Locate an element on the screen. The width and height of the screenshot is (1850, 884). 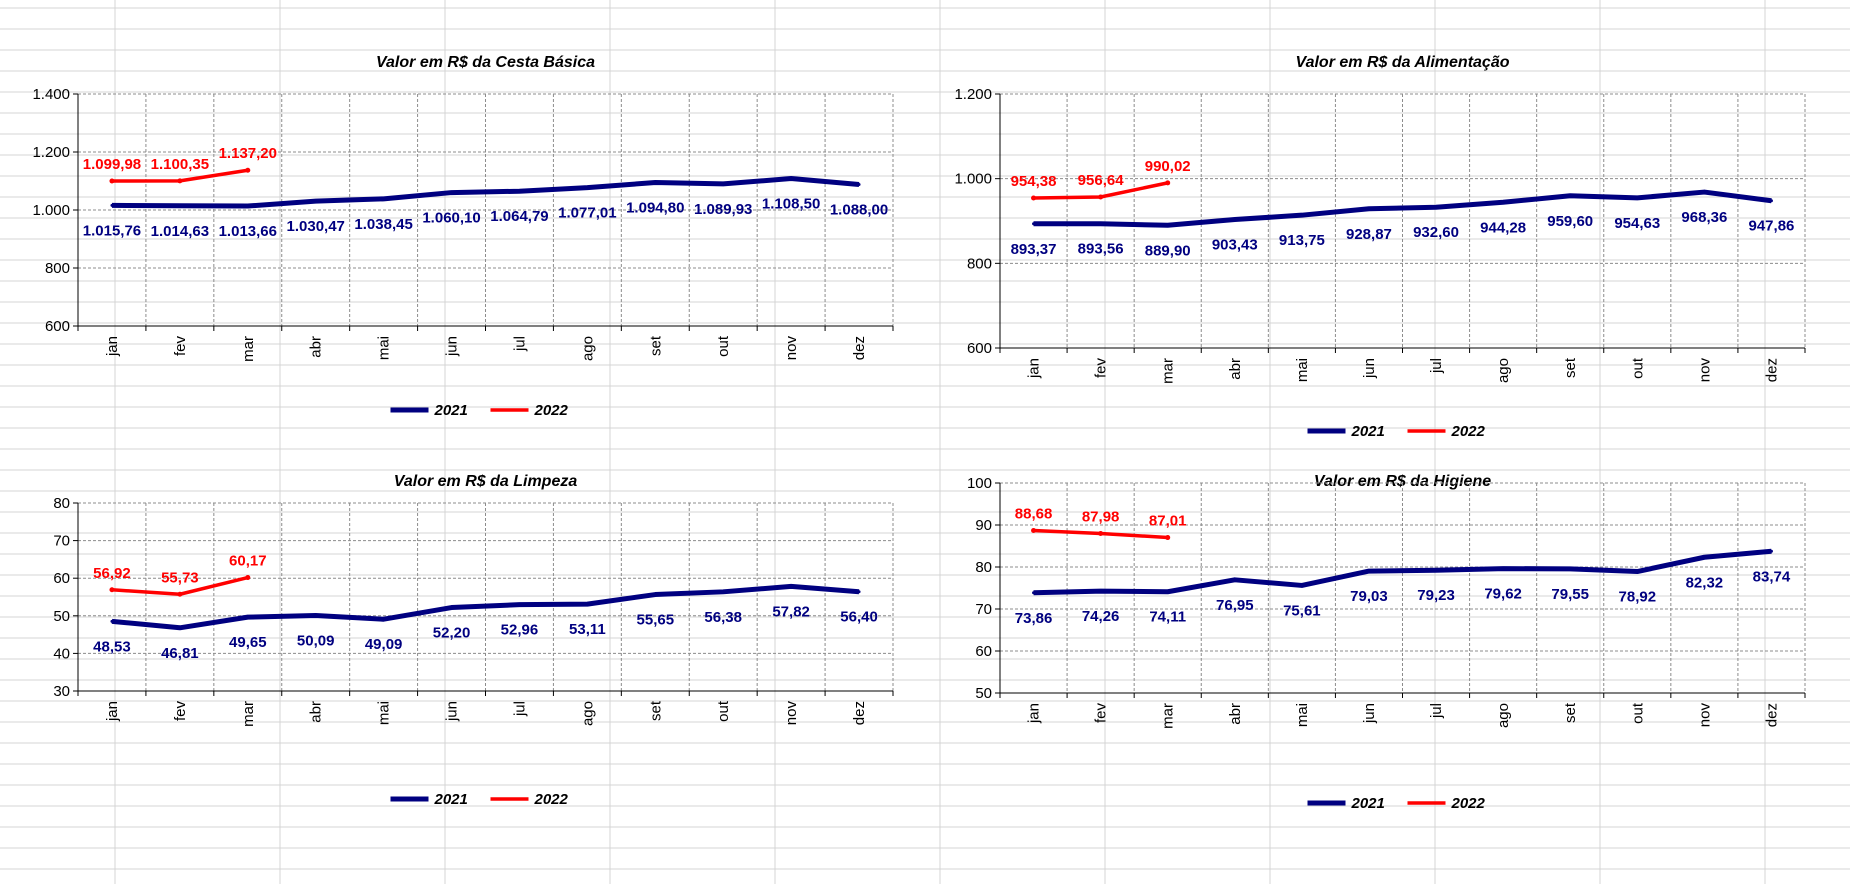
data-label-2022: 56,92 is located at coordinates (112, 573).